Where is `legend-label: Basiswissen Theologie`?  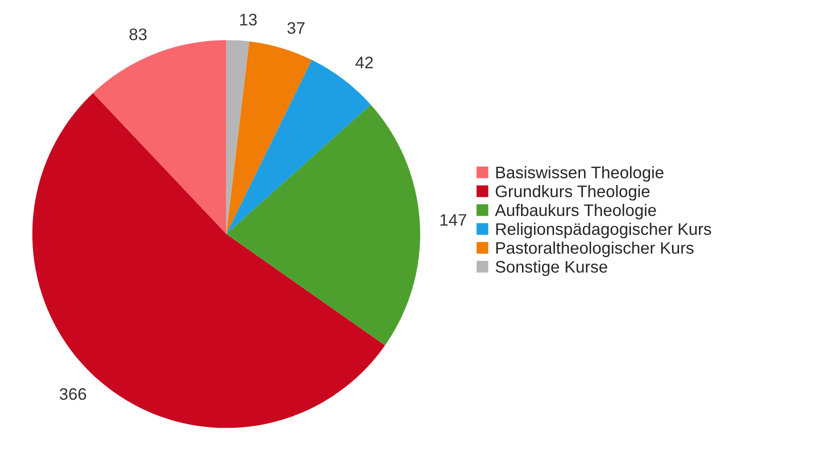 legend-label: Basiswissen Theologie is located at coordinates (580, 174).